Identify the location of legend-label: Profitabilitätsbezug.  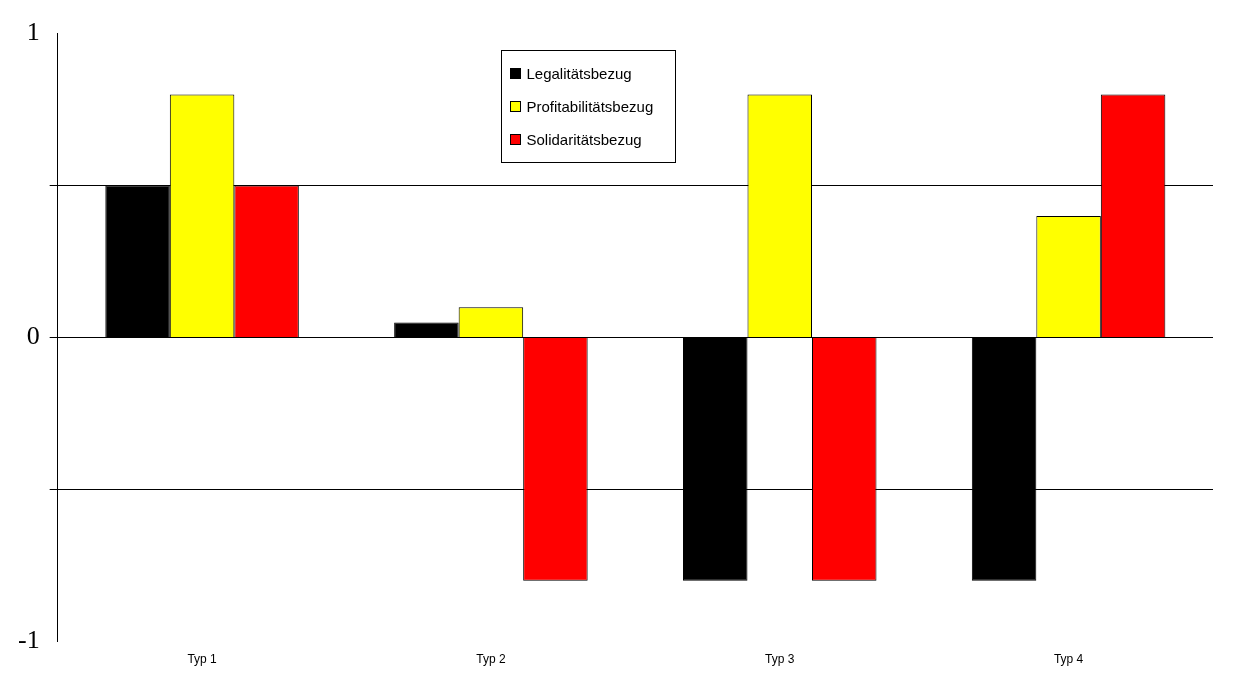
(590, 106).